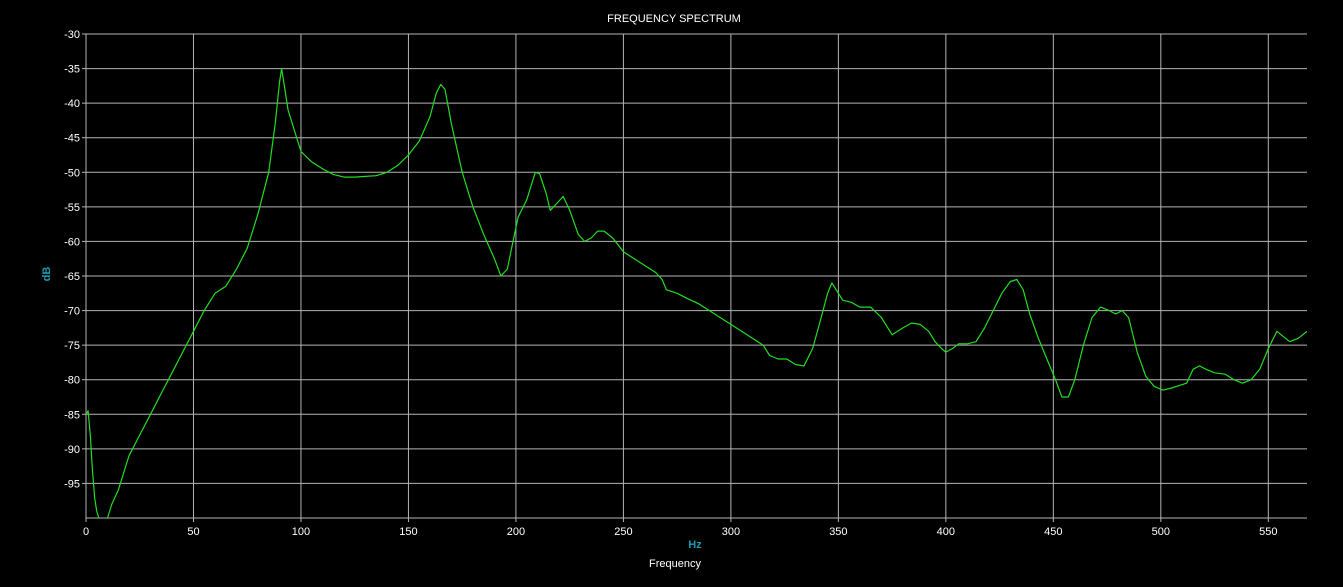 This screenshot has width=1343, height=587. I want to click on y-tick-label: -40, so click(72, 104).